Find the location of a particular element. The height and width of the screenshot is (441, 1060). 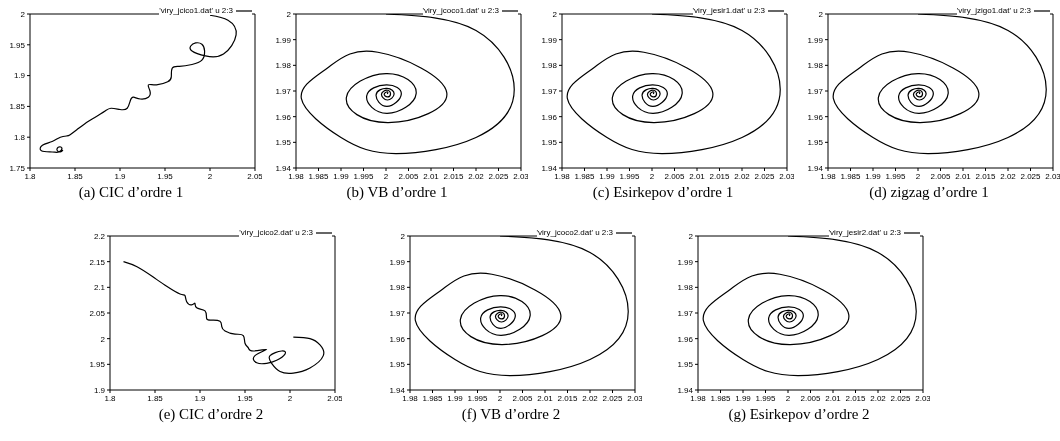

y-tick-label: 1.75 is located at coordinates (17, 168).